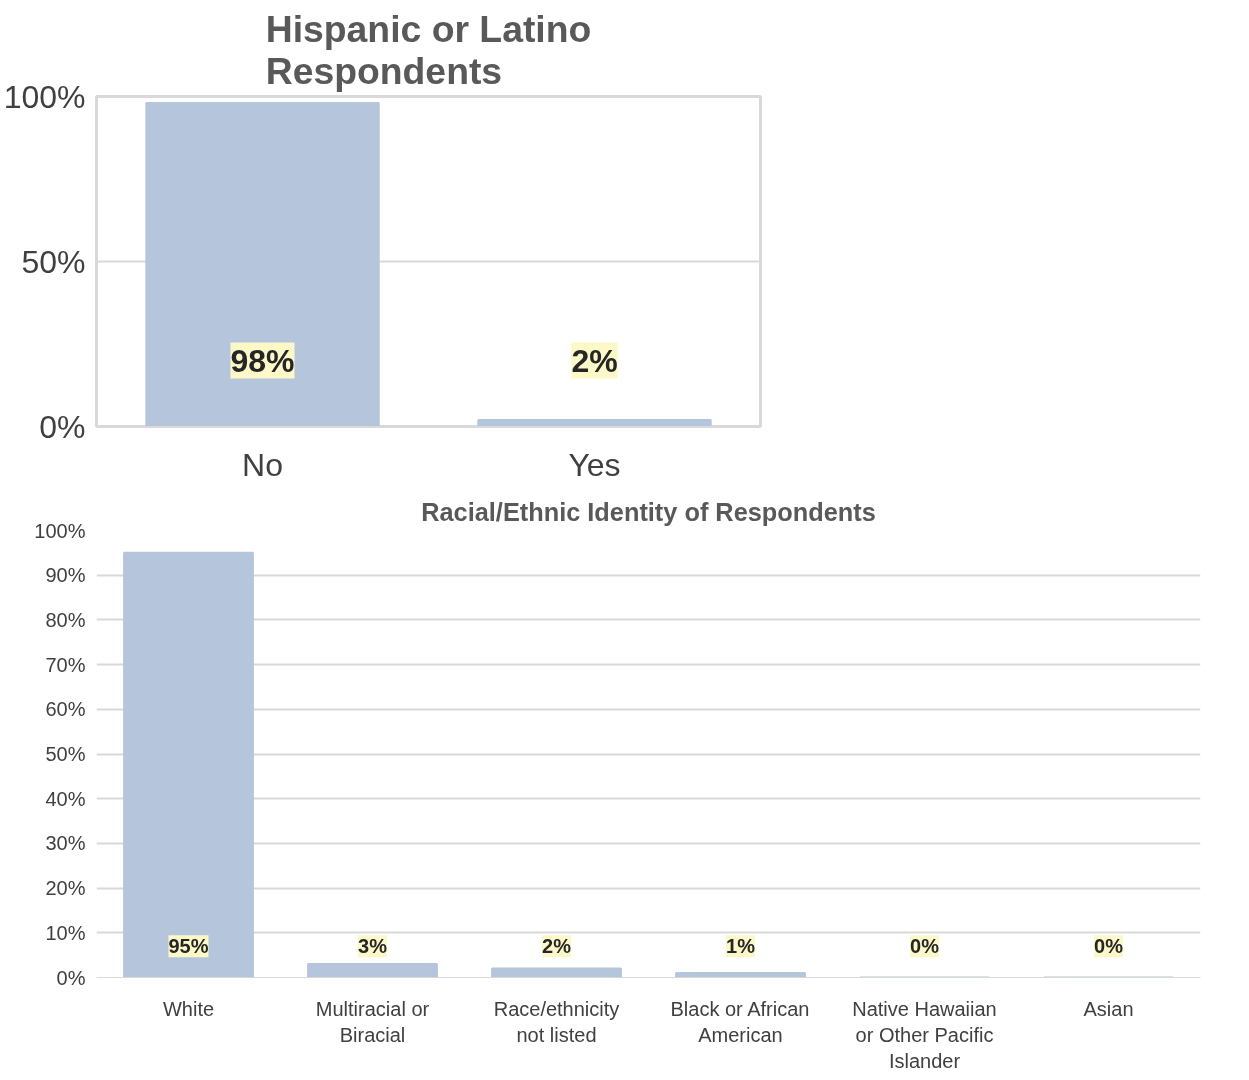 This screenshot has width=1249, height=1080. Describe the element at coordinates (65, 575) in the screenshot. I see `y-tick-label: 90%` at that location.